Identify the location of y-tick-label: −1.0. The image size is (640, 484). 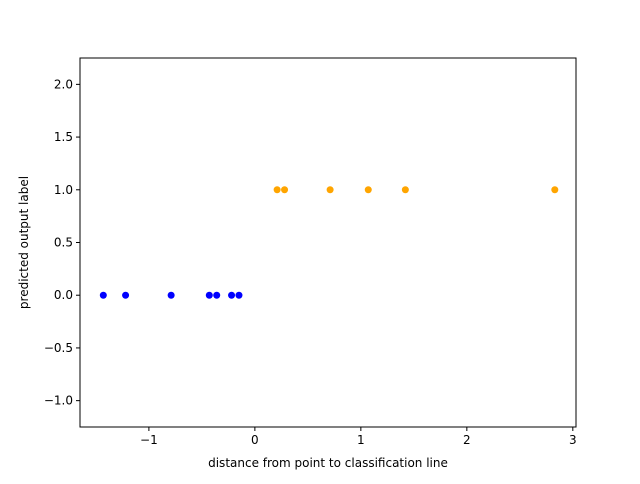
(58, 401).